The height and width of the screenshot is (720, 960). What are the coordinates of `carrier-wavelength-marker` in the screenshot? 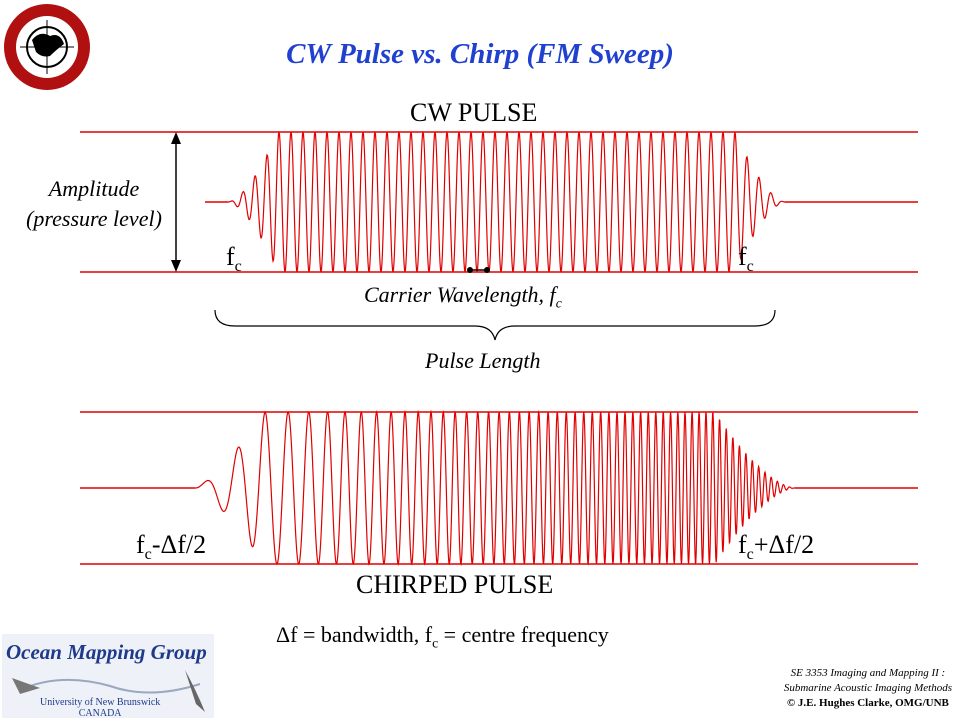 It's located at (478, 270).